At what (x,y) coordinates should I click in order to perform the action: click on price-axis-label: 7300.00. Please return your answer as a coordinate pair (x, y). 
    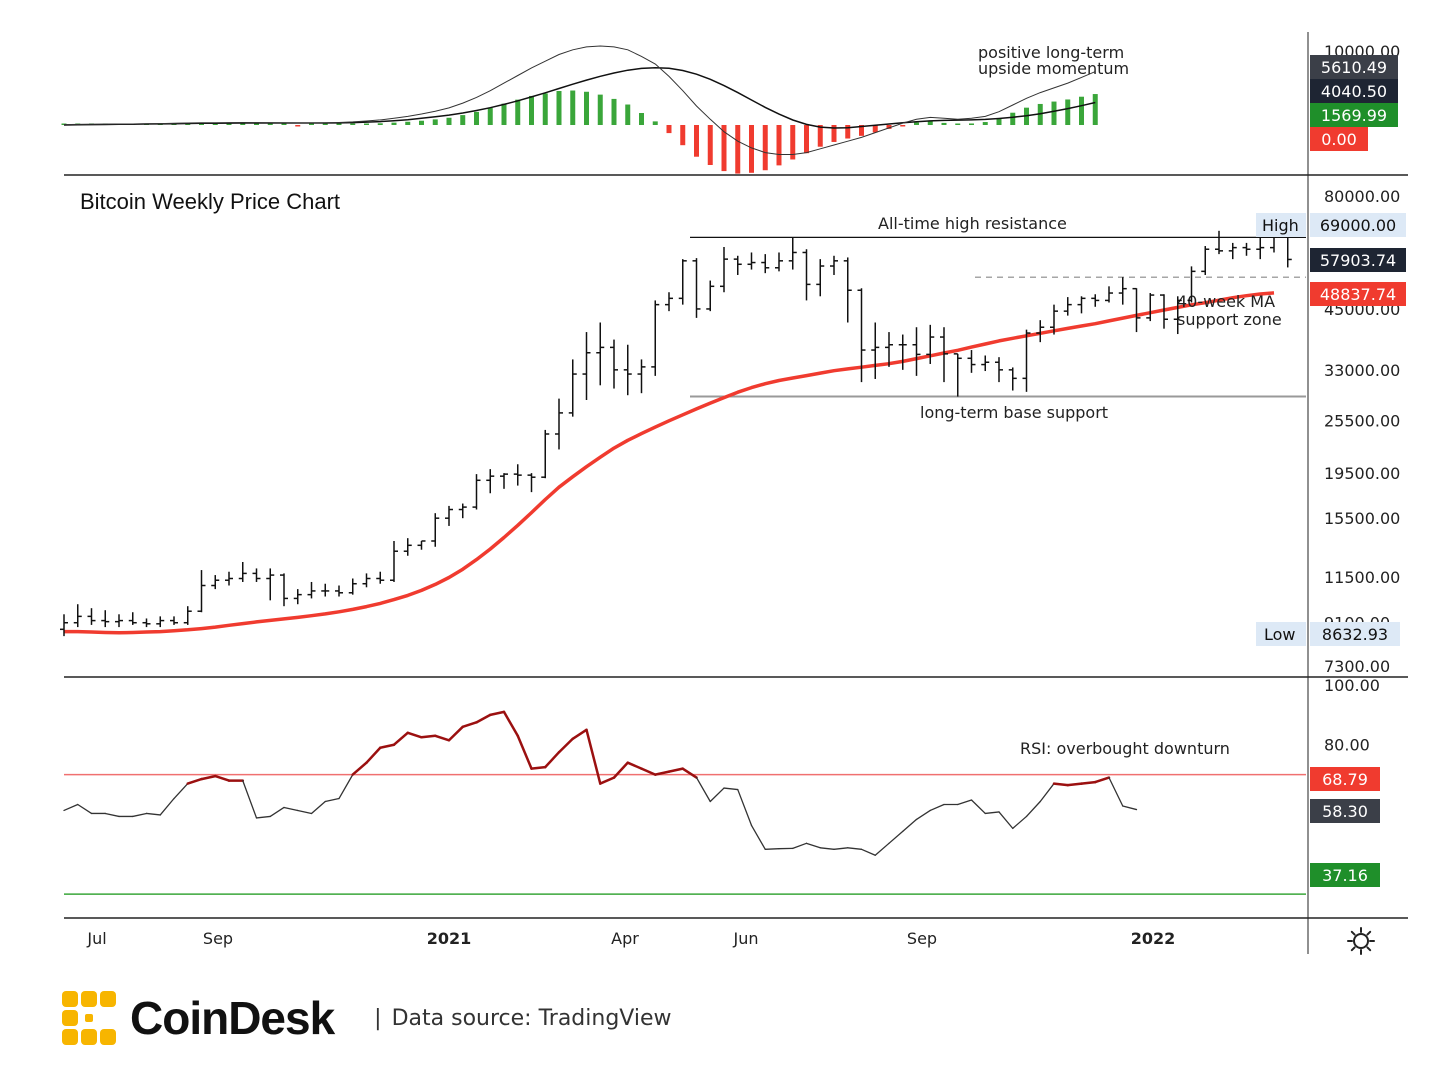
    Looking at the image, I should click on (1357, 666).